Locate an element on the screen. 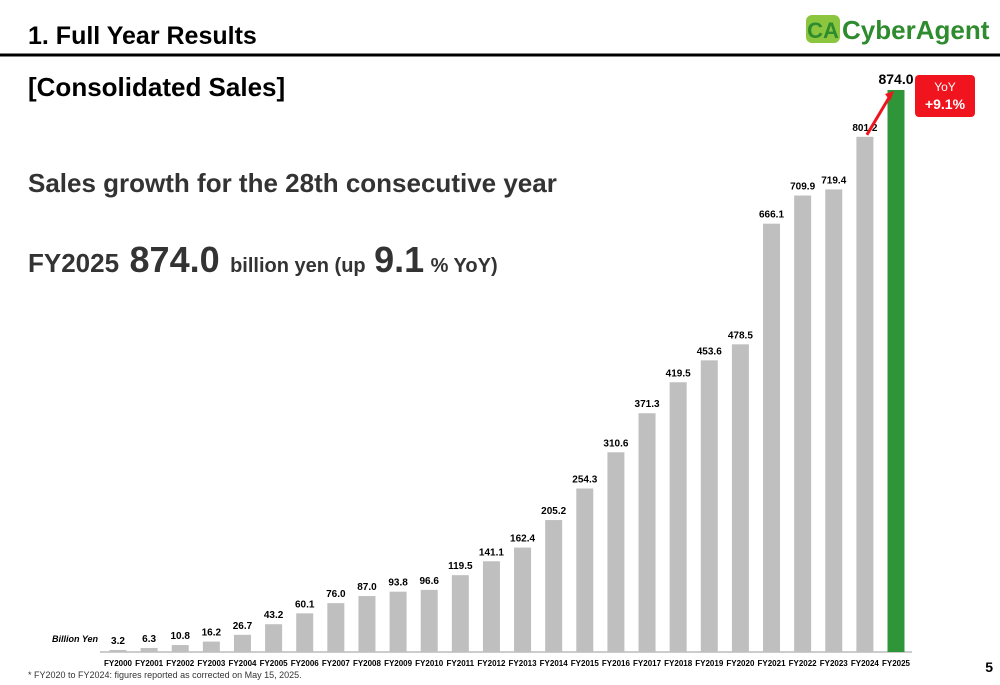  x-tick-label: FY2023 is located at coordinates (834, 663).